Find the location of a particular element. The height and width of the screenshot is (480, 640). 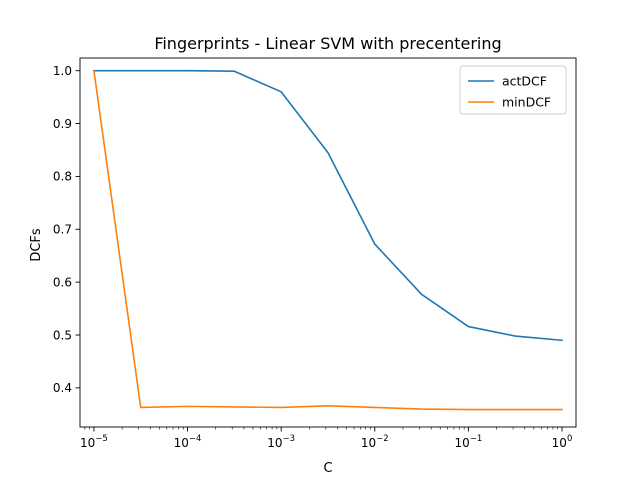

x-tick-label: 10⁻⁵ is located at coordinates (94, 442).